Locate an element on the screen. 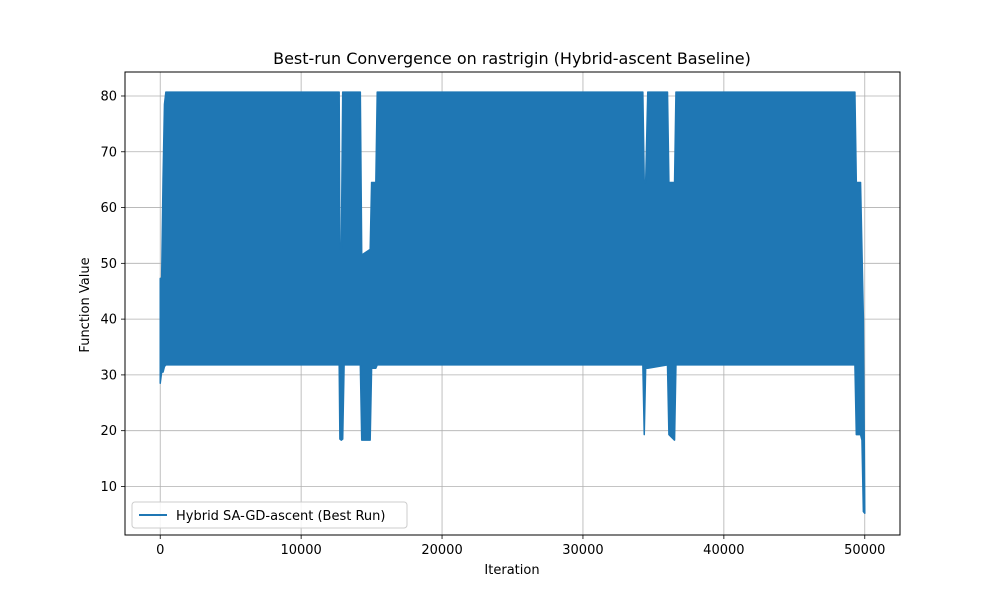 The image size is (1000, 600). y-tick-label: 10 is located at coordinates (108, 487).